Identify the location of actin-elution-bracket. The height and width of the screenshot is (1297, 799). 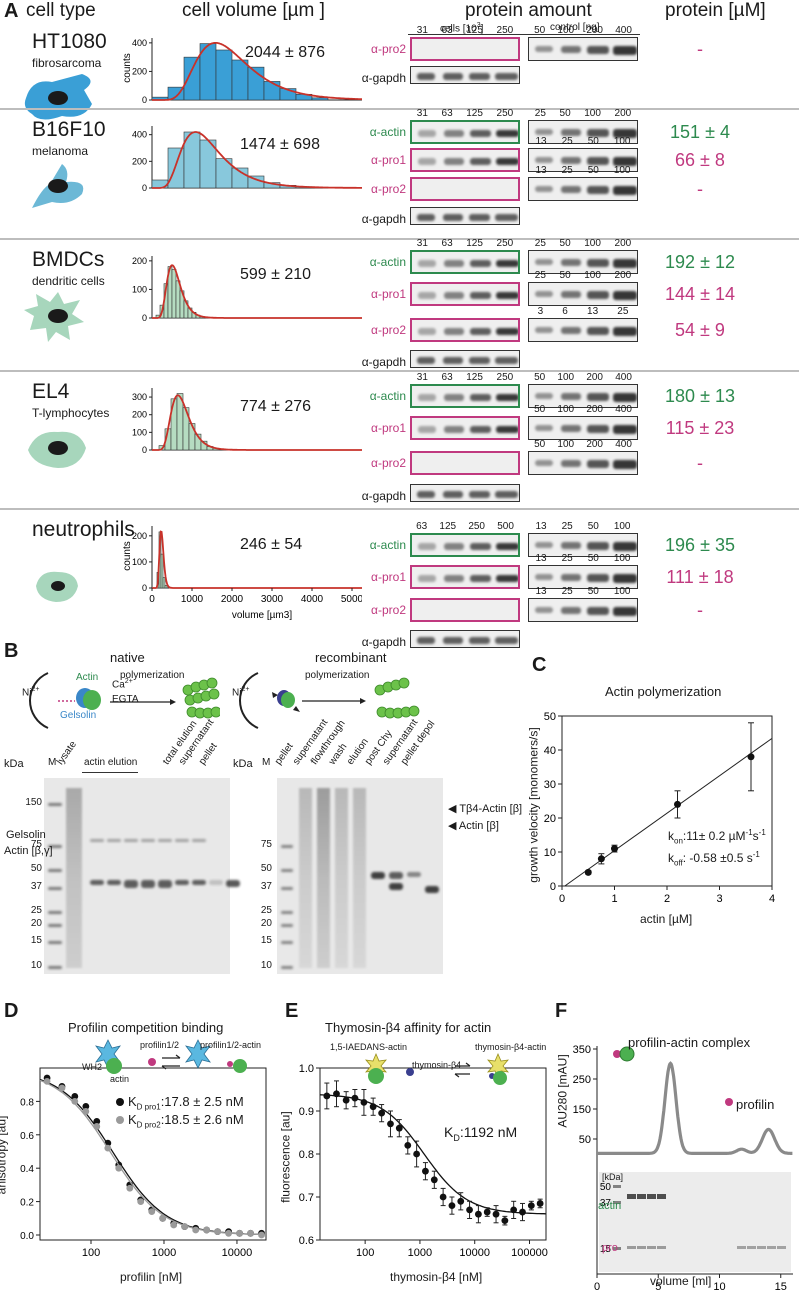
(110, 772).